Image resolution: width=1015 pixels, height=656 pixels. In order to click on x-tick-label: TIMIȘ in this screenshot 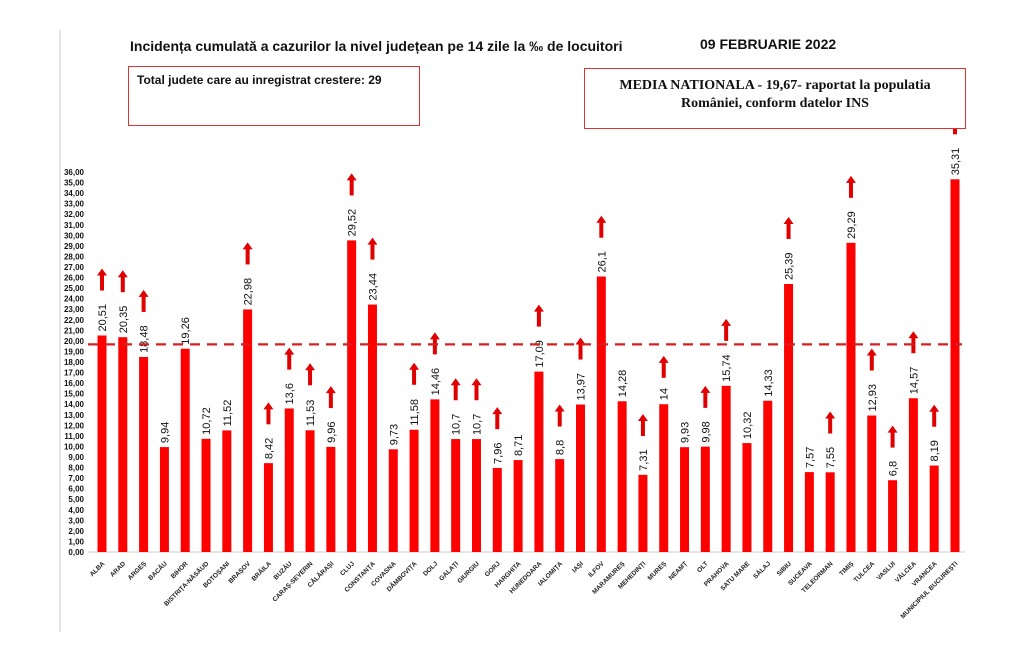, I will do `click(847, 569)`.